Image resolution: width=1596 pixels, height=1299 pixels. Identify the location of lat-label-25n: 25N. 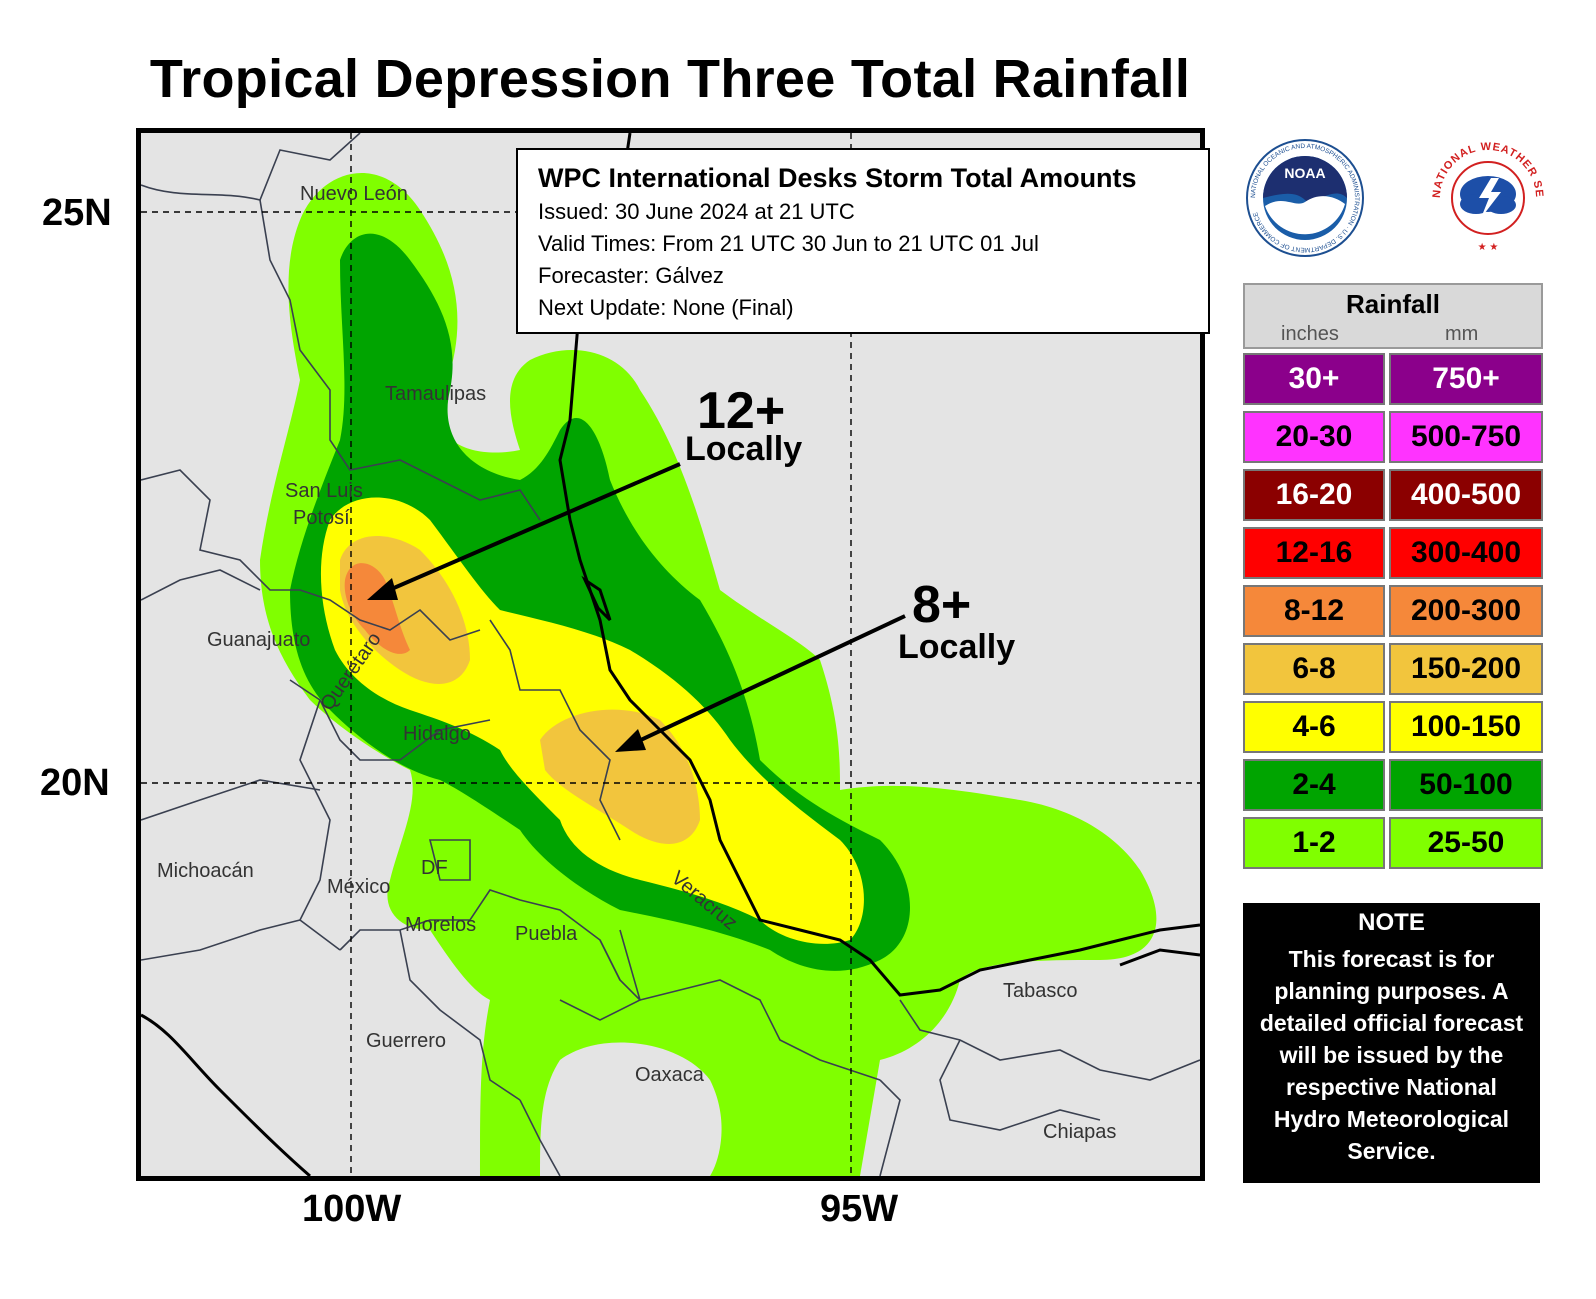
(77, 213).